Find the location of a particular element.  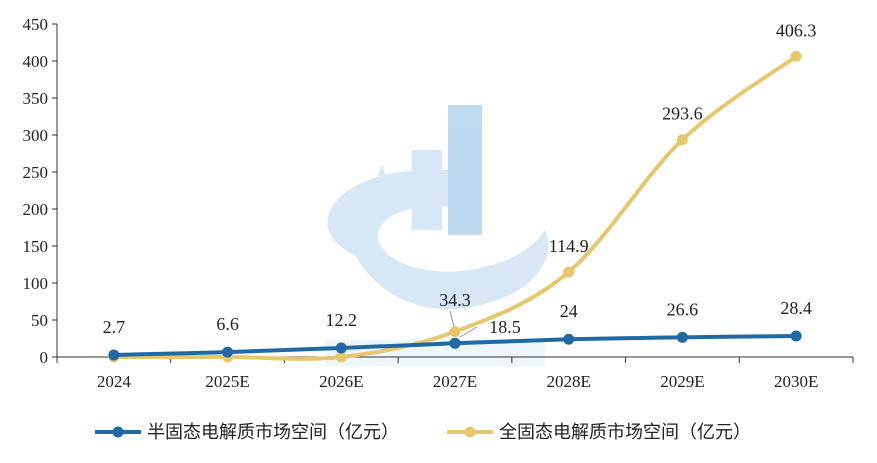

x-tick-label: 2027E is located at coordinates (455, 381).